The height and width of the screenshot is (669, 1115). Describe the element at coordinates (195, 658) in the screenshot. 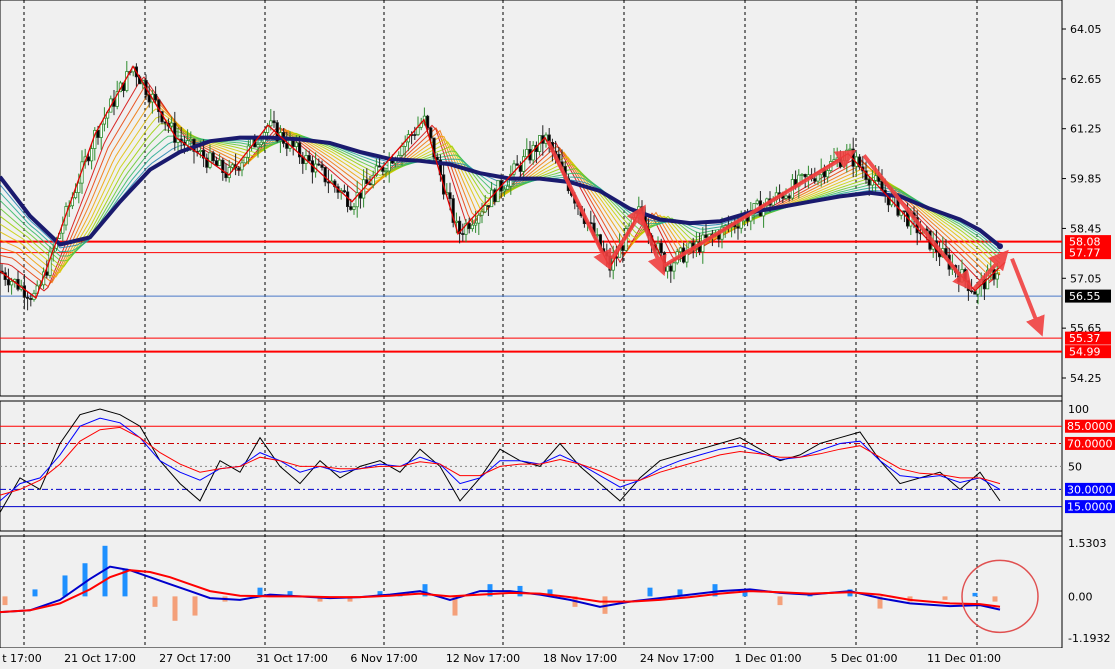

I see `time-label: 27 Oct 17:00` at that location.